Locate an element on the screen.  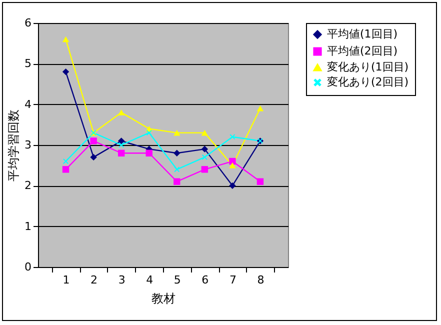
y-tick-label: 0 is located at coordinates (28, 267).